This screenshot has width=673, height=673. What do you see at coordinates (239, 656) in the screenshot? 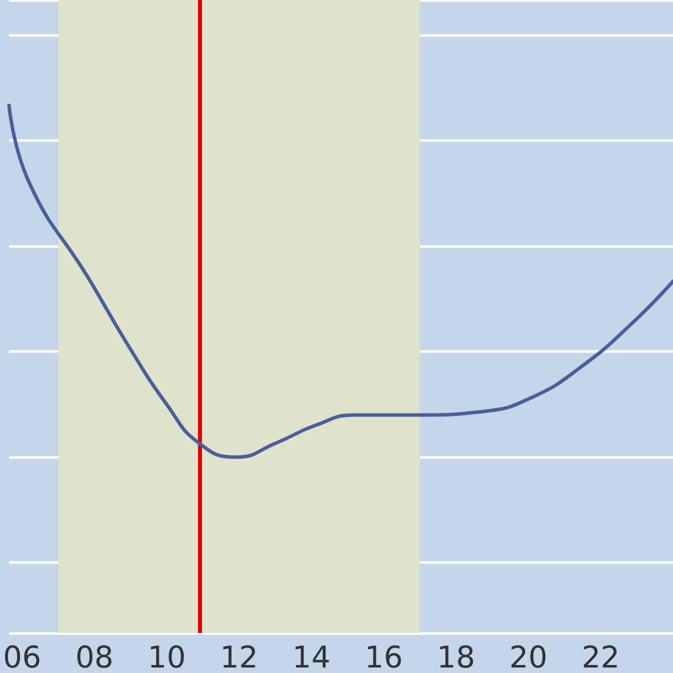
I see `x-tick-label: 12` at bounding box center [239, 656].